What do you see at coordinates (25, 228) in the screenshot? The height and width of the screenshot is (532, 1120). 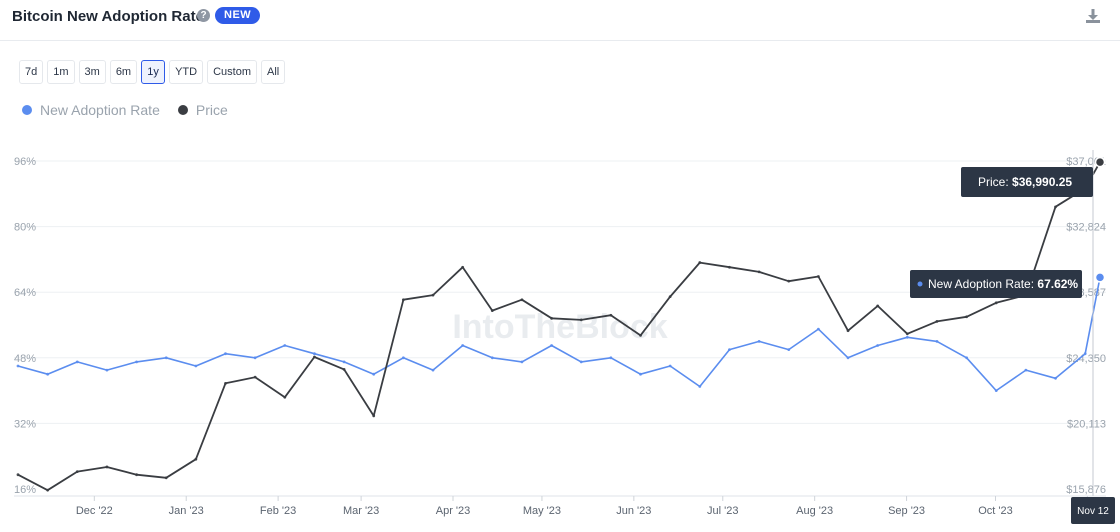 I see `left-tick-label: 80%` at bounding box center [25, 228].